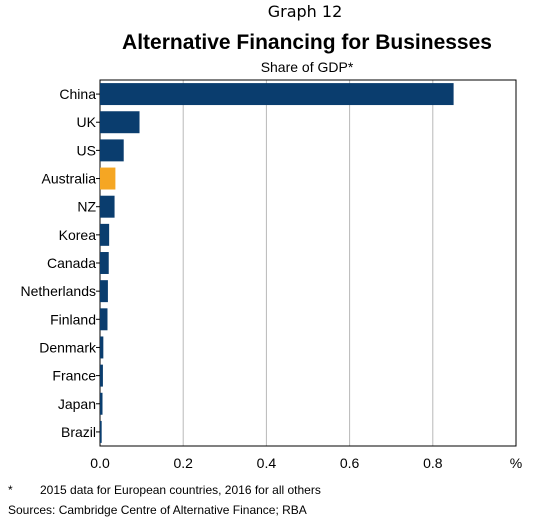 The height and width of the screenshot is (529, 545). I want to click on footnote-marker: *, so click(10, 490).